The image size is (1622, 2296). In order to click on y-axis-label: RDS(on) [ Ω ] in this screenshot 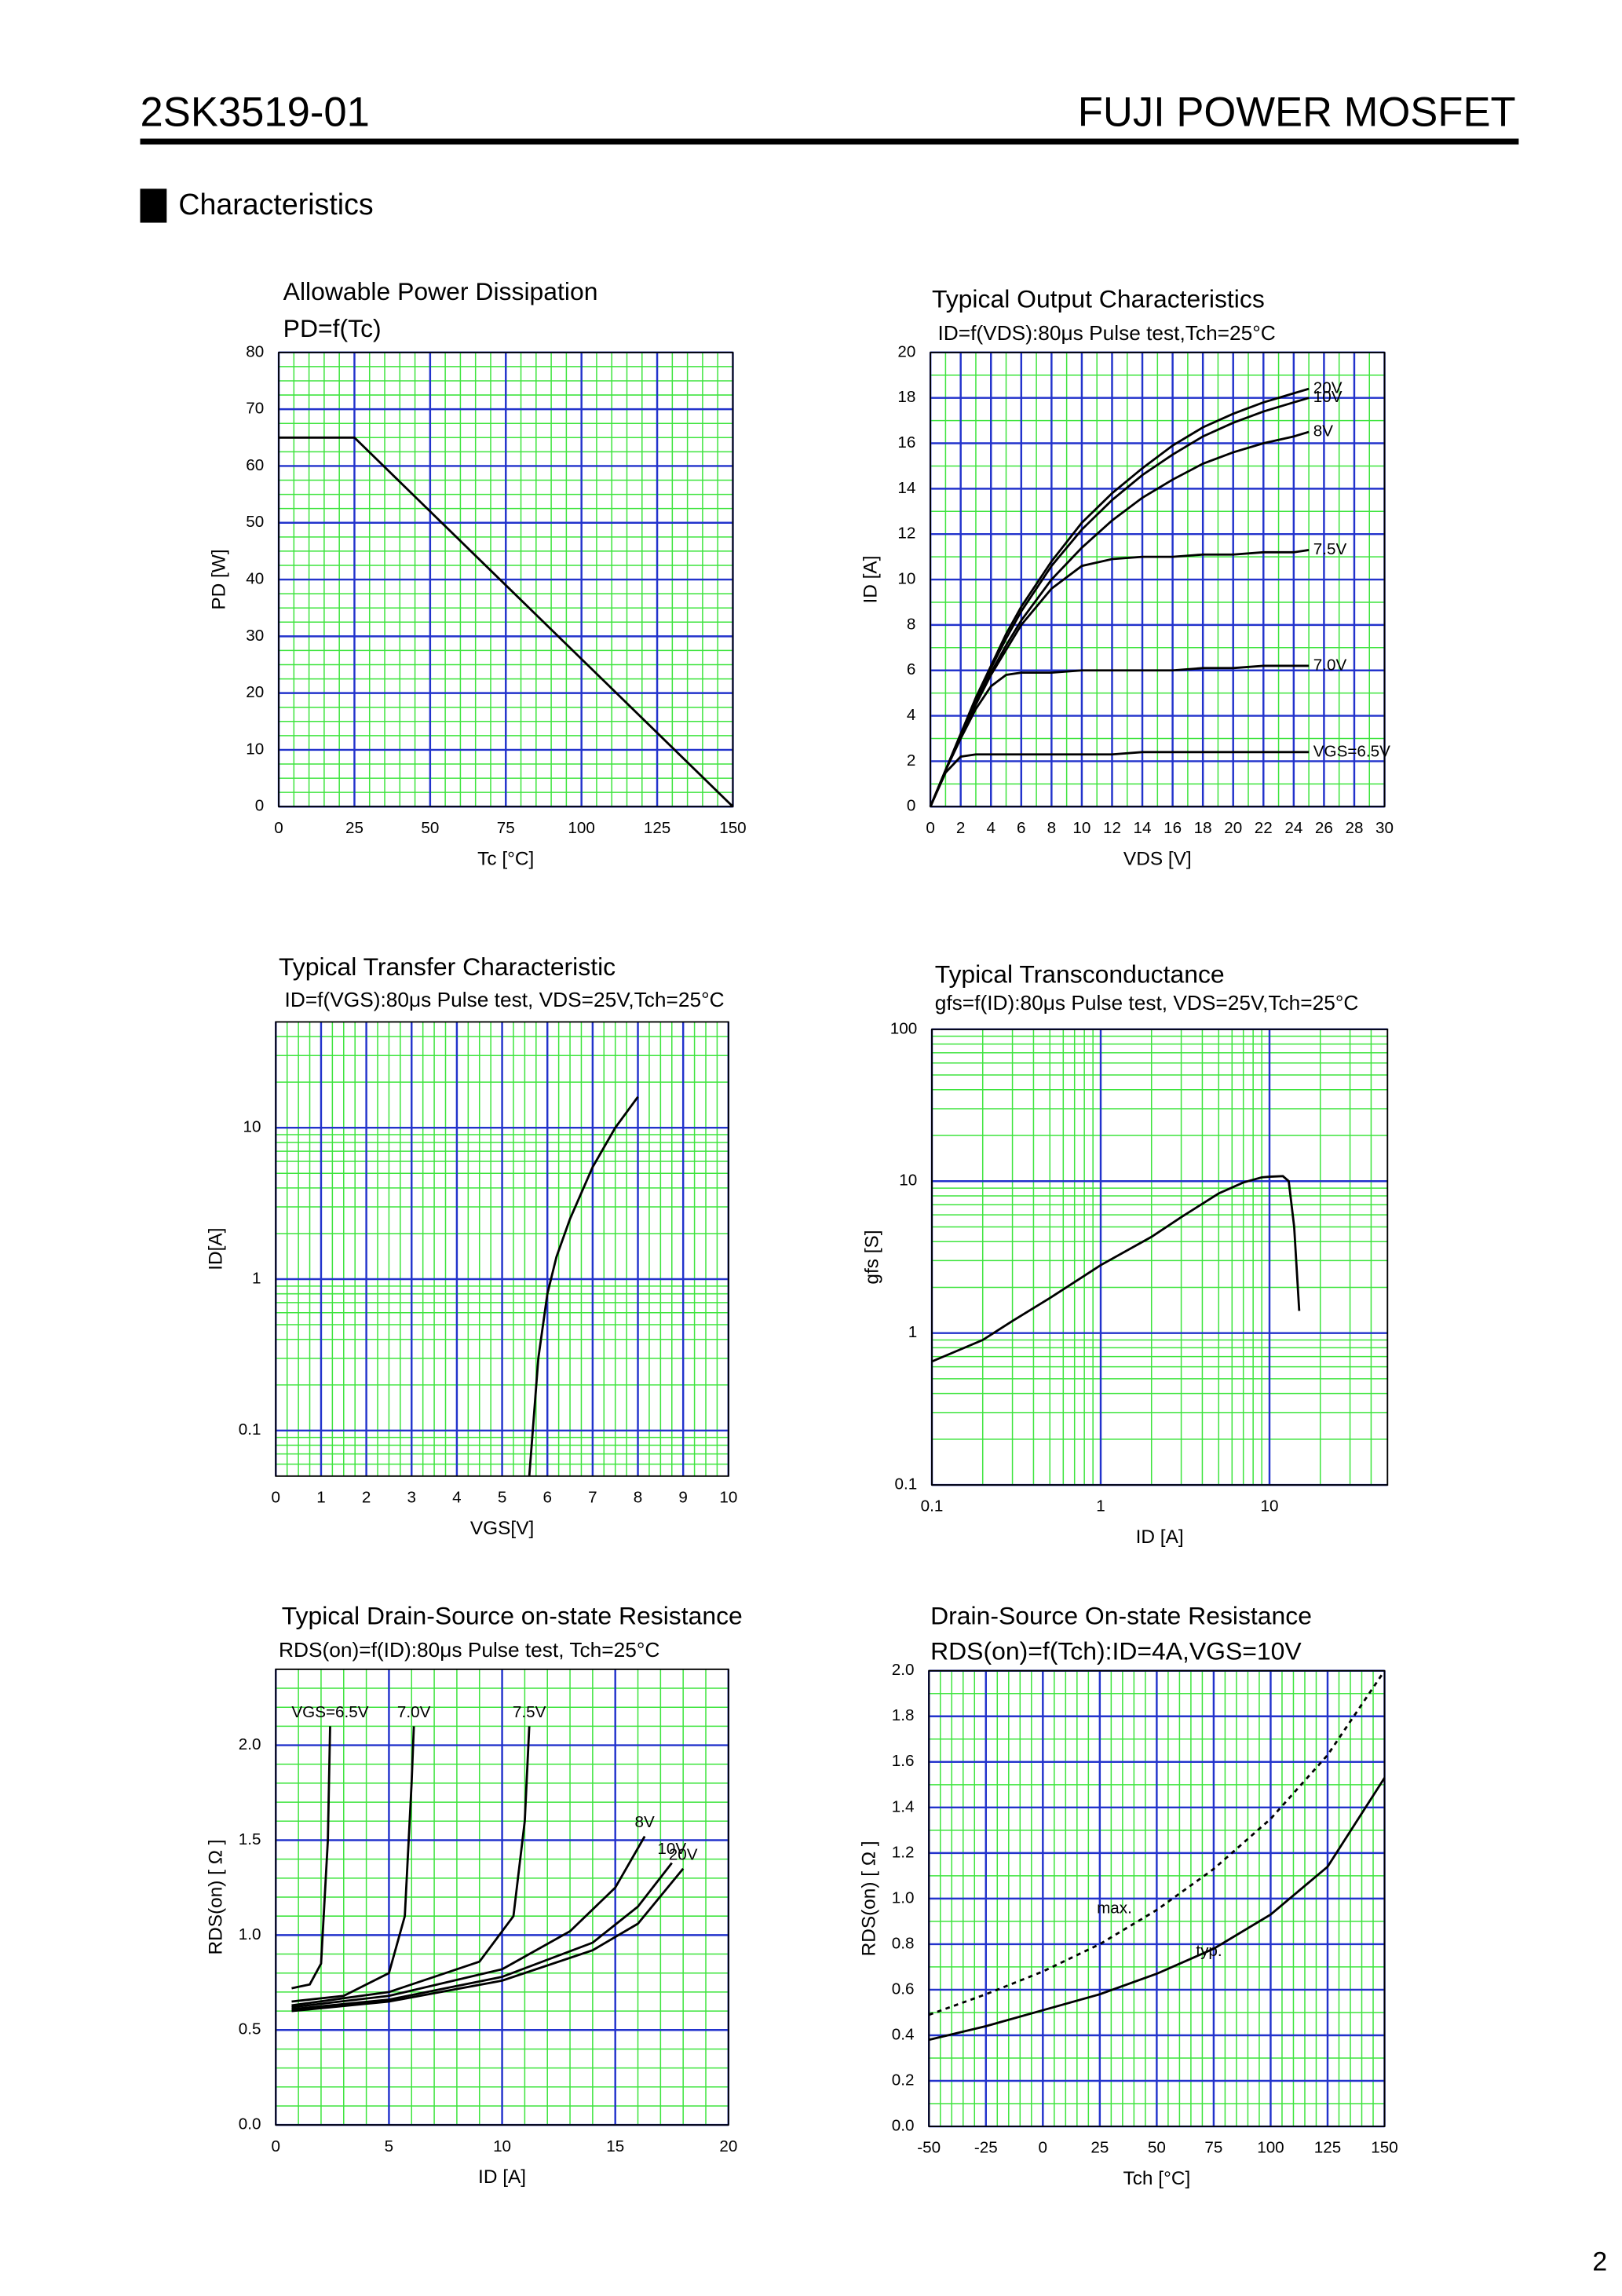, I will do `click(869, 1898)`.